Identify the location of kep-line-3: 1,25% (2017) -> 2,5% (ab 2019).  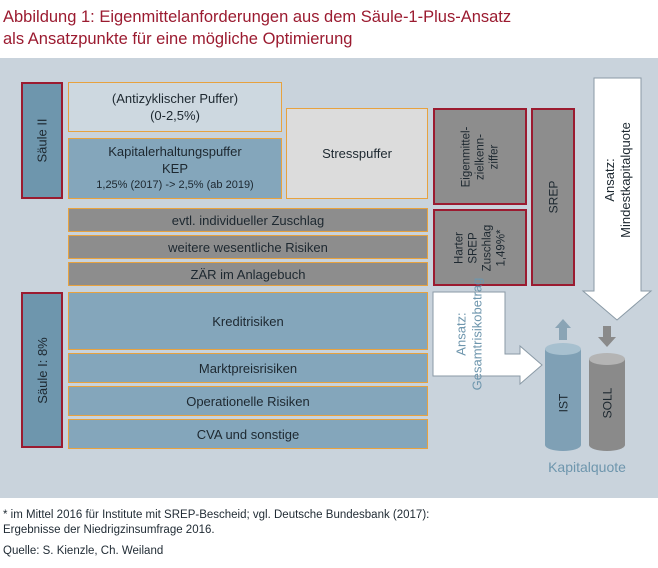
(175, 185).